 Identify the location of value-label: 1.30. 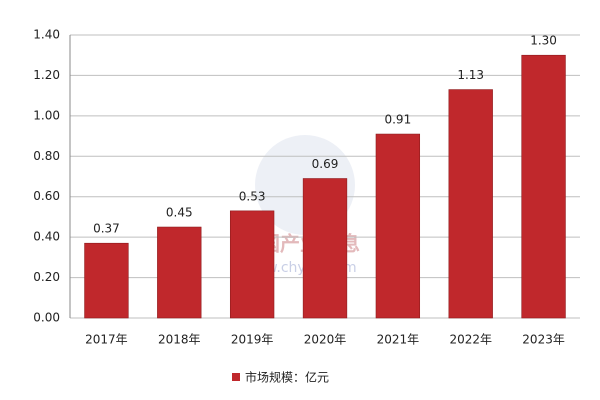
(543, 41).